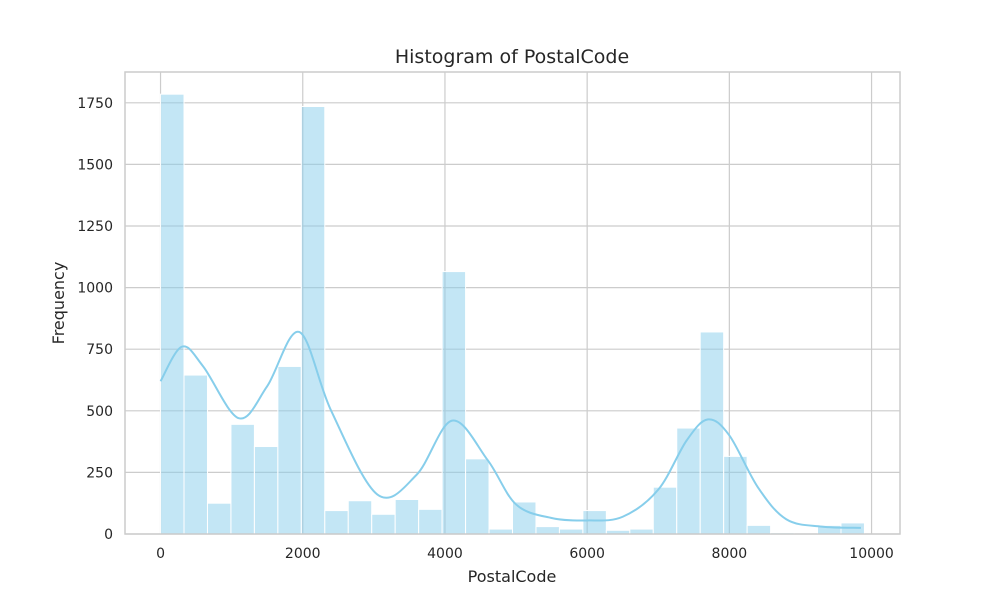 This screenshot has width=1000, height=600. What do you see at coordinates (99, 473) in the screenshot?
I see `y-tick-label: 250` at bounding box center [99, 473].